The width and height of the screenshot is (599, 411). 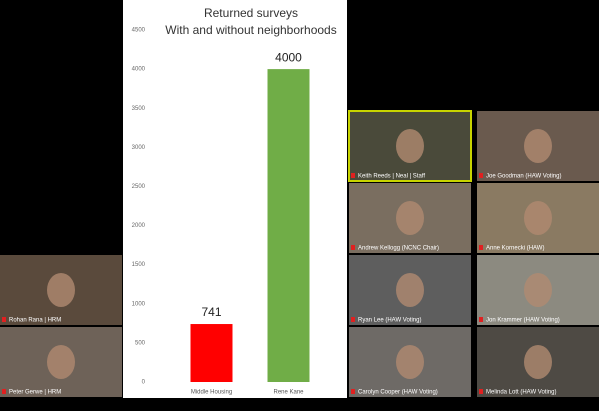 What do you see at coordinates (389, 321) in the screenshot?
I see `participant-name: Ryan Lee (HAW Voting)` at bounding box center [389, 321].